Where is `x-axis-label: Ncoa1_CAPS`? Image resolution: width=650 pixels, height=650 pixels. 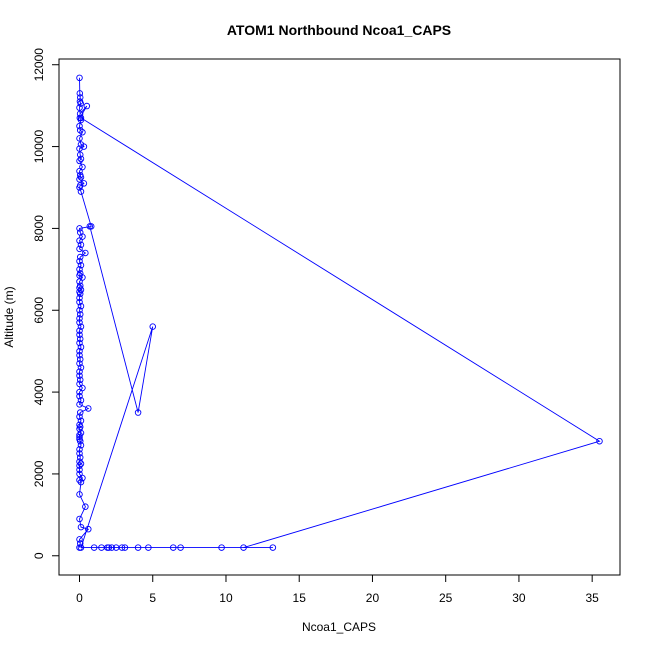 x-axis-label: Ncoa1_CAPS is located at coordinates (339, 627).